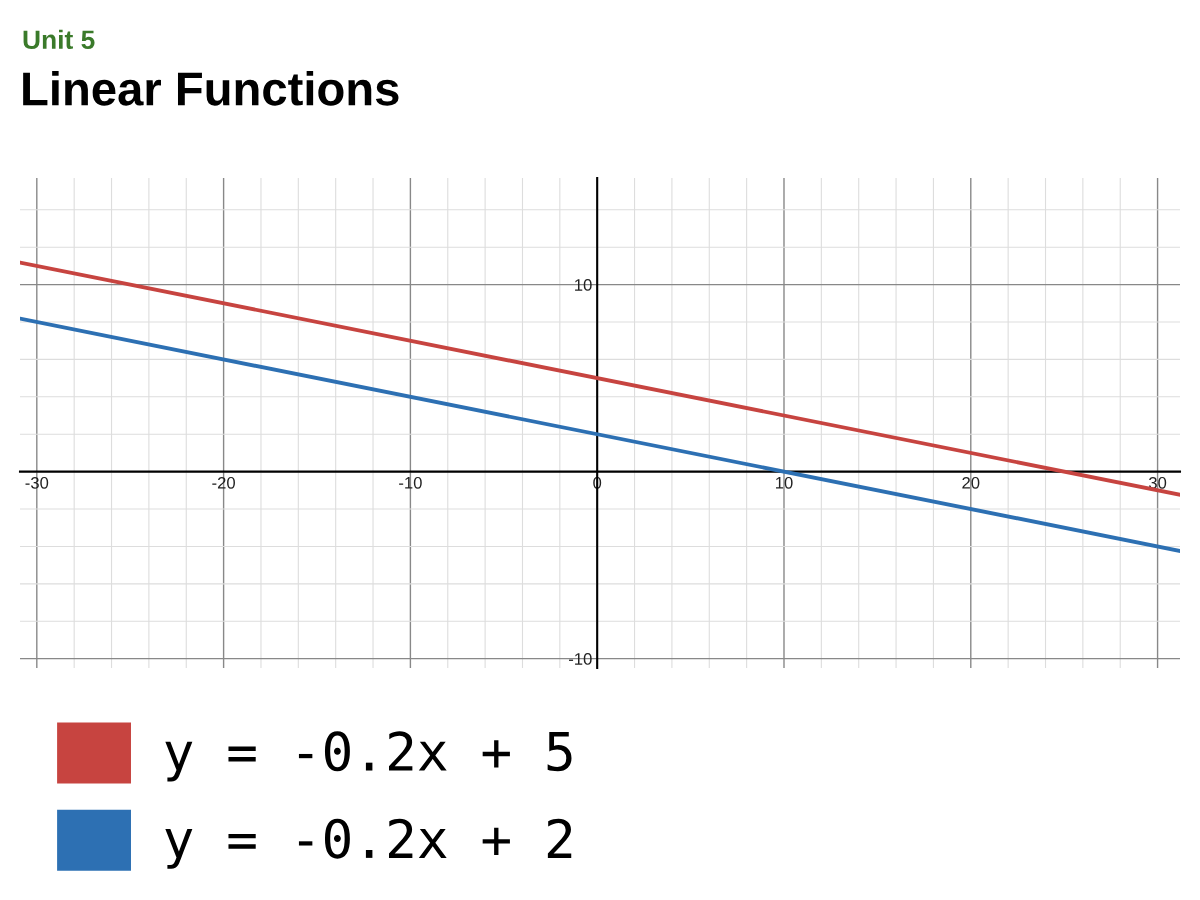 This screenshot has height=900, width=1200. What do you see at coordinates (368, 756) in the screenshot?
I see `legend-label: y = -0.2x + 5` at bounding box center [368, 756].